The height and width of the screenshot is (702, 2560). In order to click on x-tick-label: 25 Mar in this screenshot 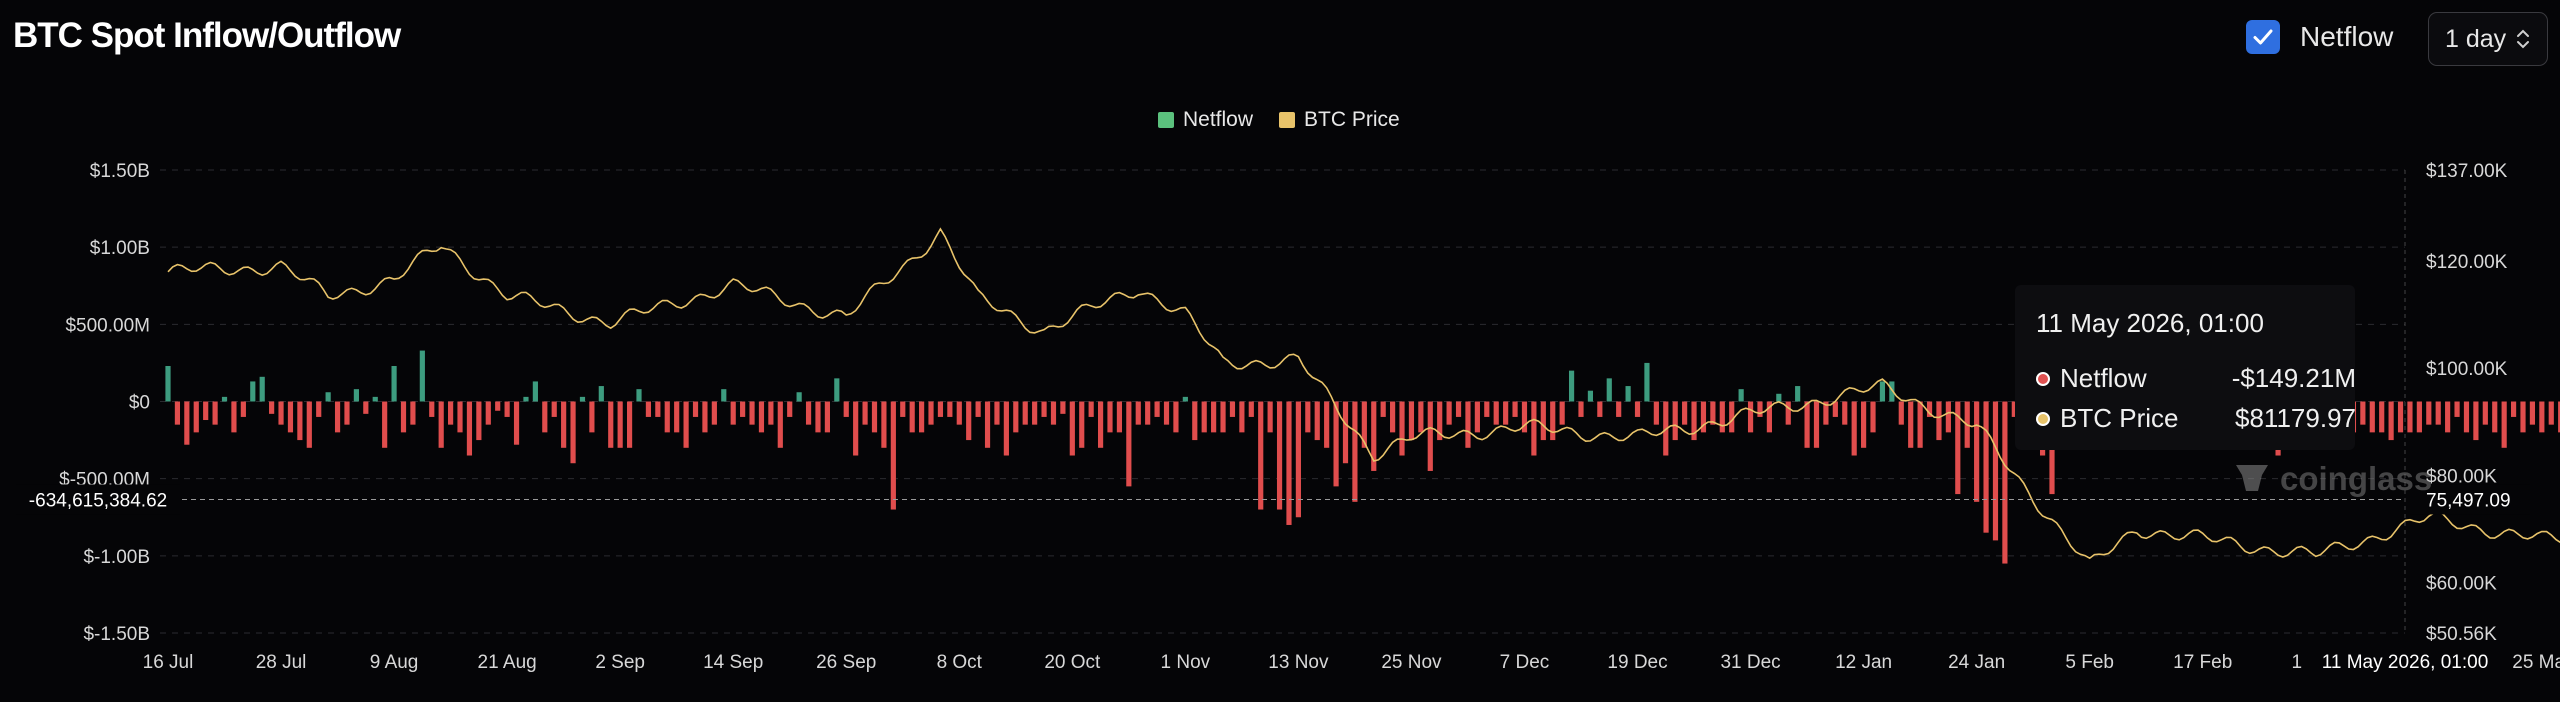, I will do `click(2536, 662)`.